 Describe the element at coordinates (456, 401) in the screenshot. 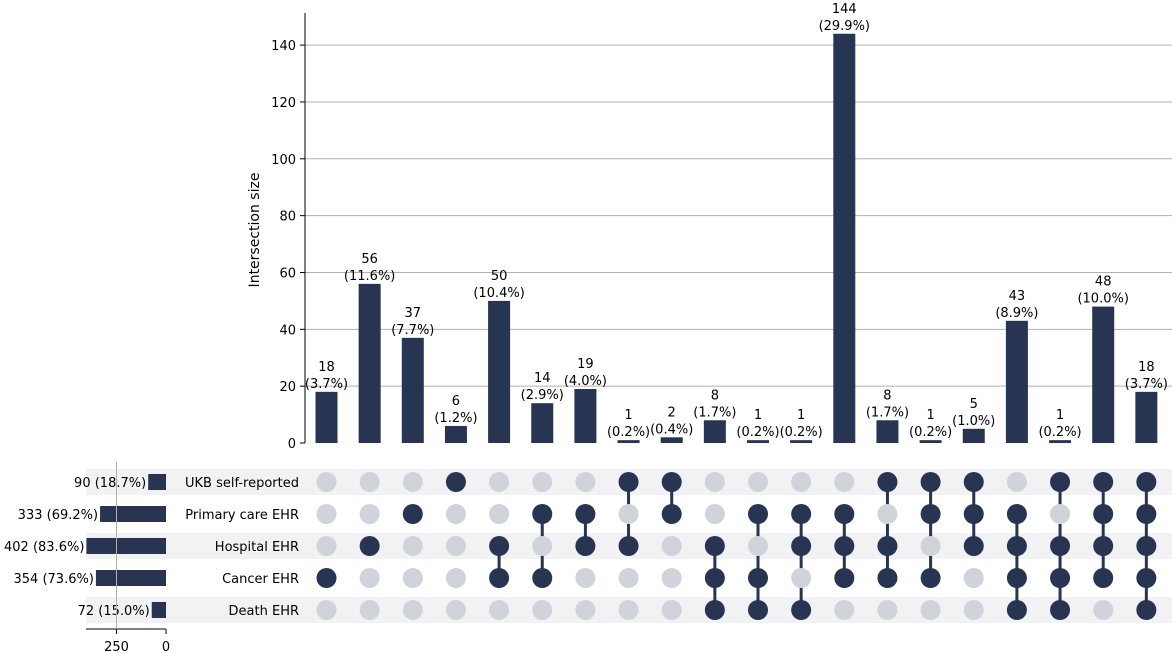

I see `bar-count-label: 6` at that location.